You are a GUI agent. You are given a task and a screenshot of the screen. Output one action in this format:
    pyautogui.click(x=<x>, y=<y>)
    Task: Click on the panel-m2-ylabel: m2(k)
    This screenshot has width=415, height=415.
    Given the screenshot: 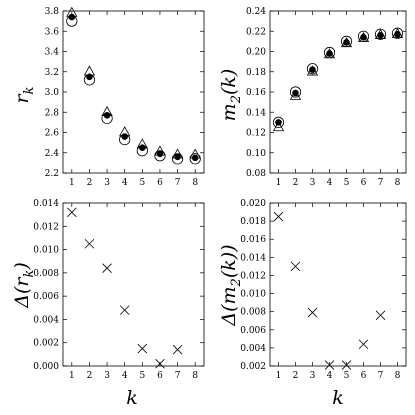 What is the action you would take?
    pyautogui.click(x=231, y=95)
    